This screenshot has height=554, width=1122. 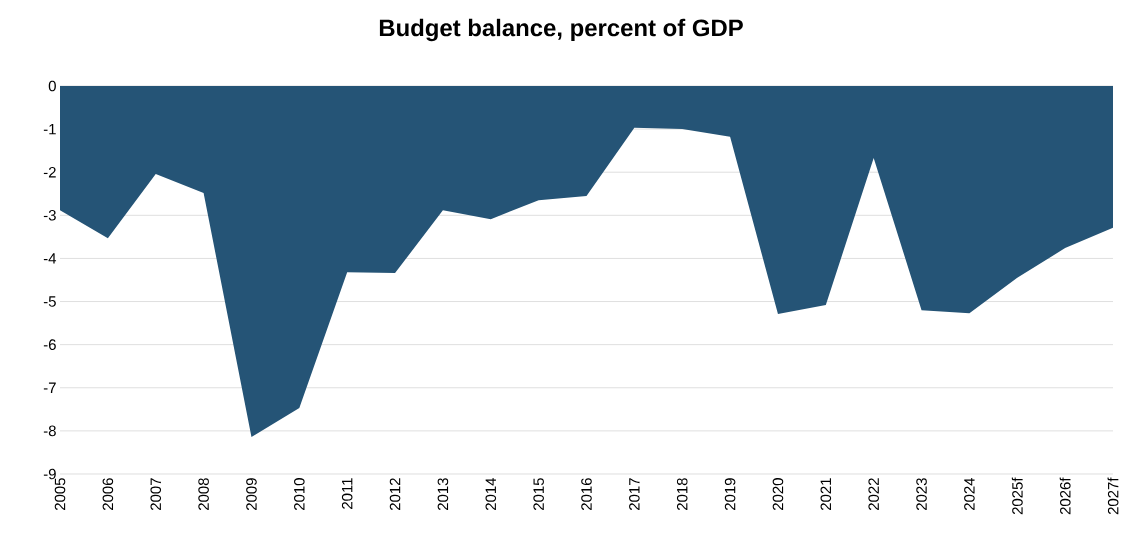 What do you see at coordinates (49, 344) in the screenshot?
I see `y-tick-label: -6` at bounding box center [49, 344].